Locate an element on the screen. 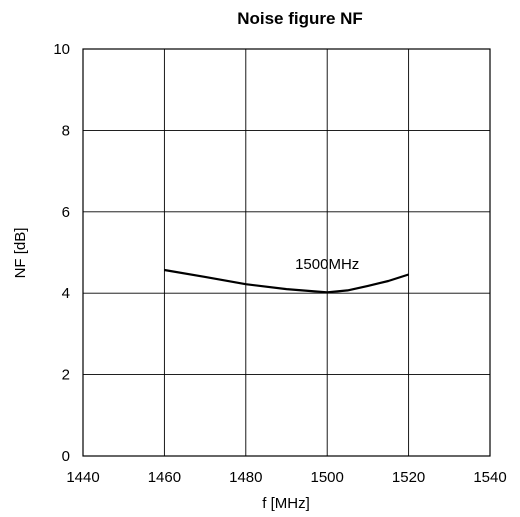 The height and width of the screenshot is (517, 520). series-group is located at coordinates (286, 281).